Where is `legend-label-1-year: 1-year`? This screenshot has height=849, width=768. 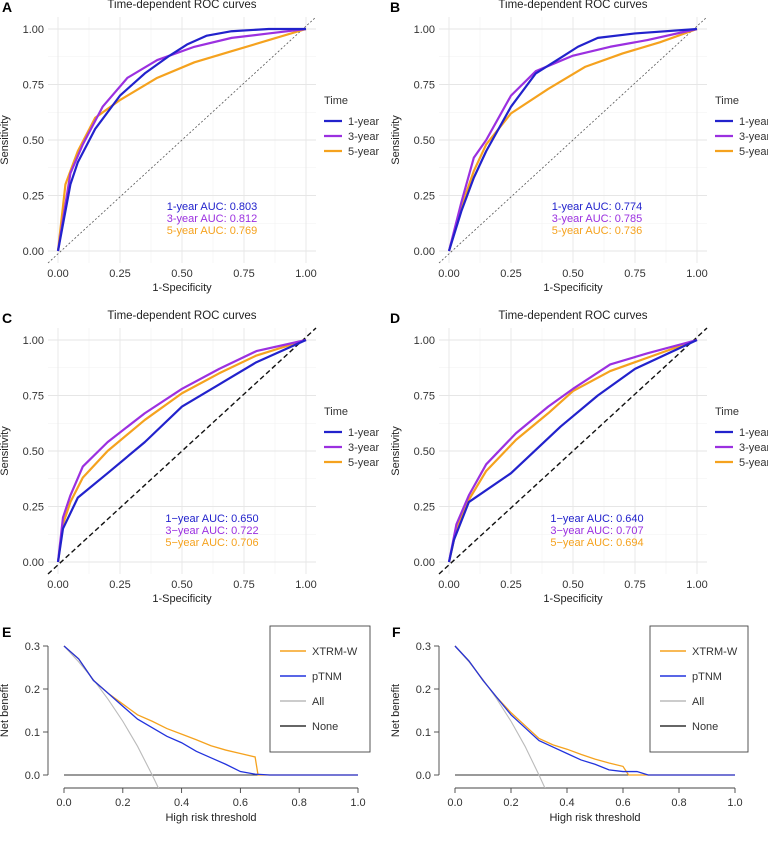 legend-label-1-year: 1-year is located at coordinates (364, 122).